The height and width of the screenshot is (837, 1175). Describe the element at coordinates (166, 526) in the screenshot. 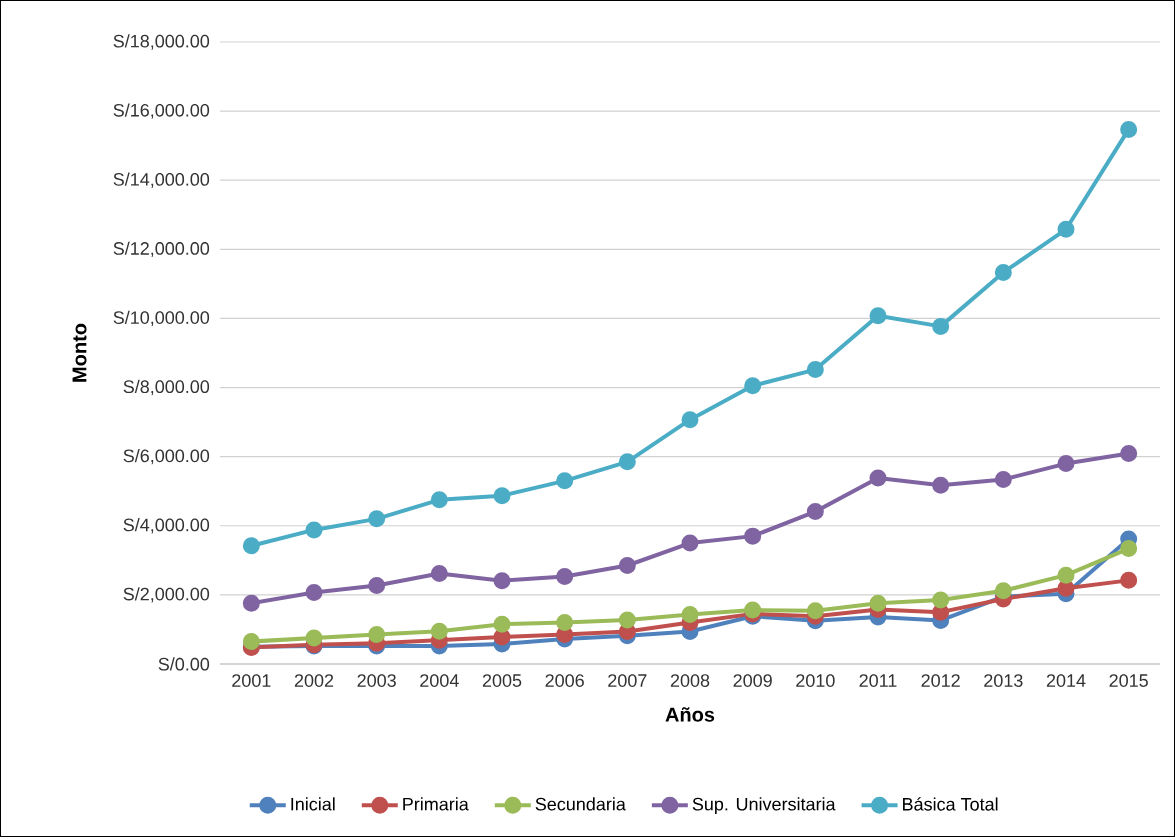

I see `y-tick-label: S/4,000.00` at that location.